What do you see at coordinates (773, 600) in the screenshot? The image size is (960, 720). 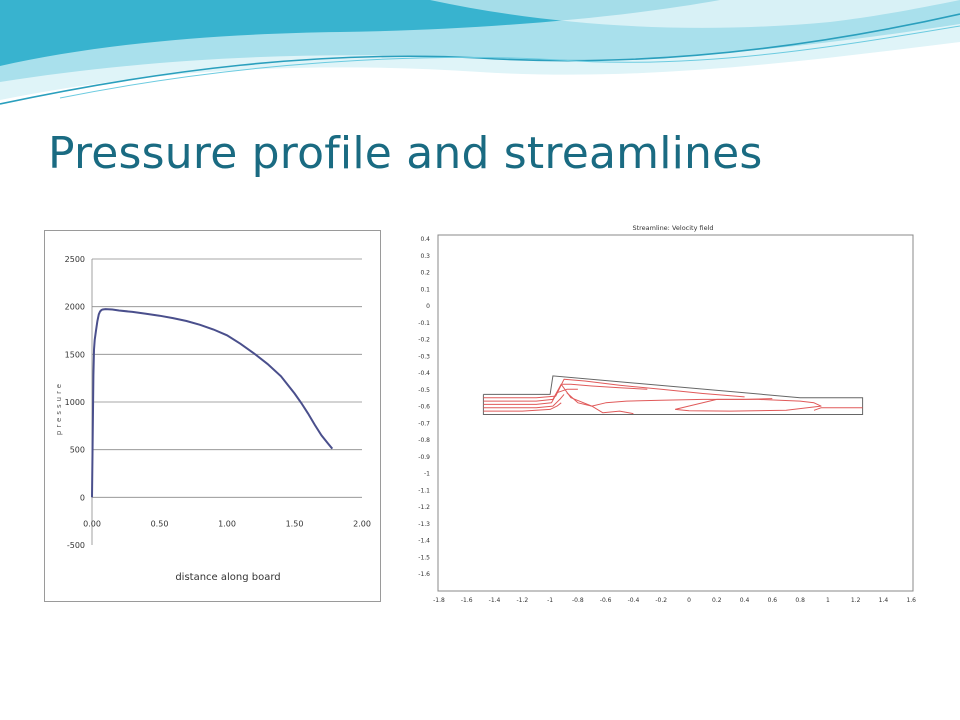 I see `x-tick-label: 0.6` at bounding box center [773, 600].